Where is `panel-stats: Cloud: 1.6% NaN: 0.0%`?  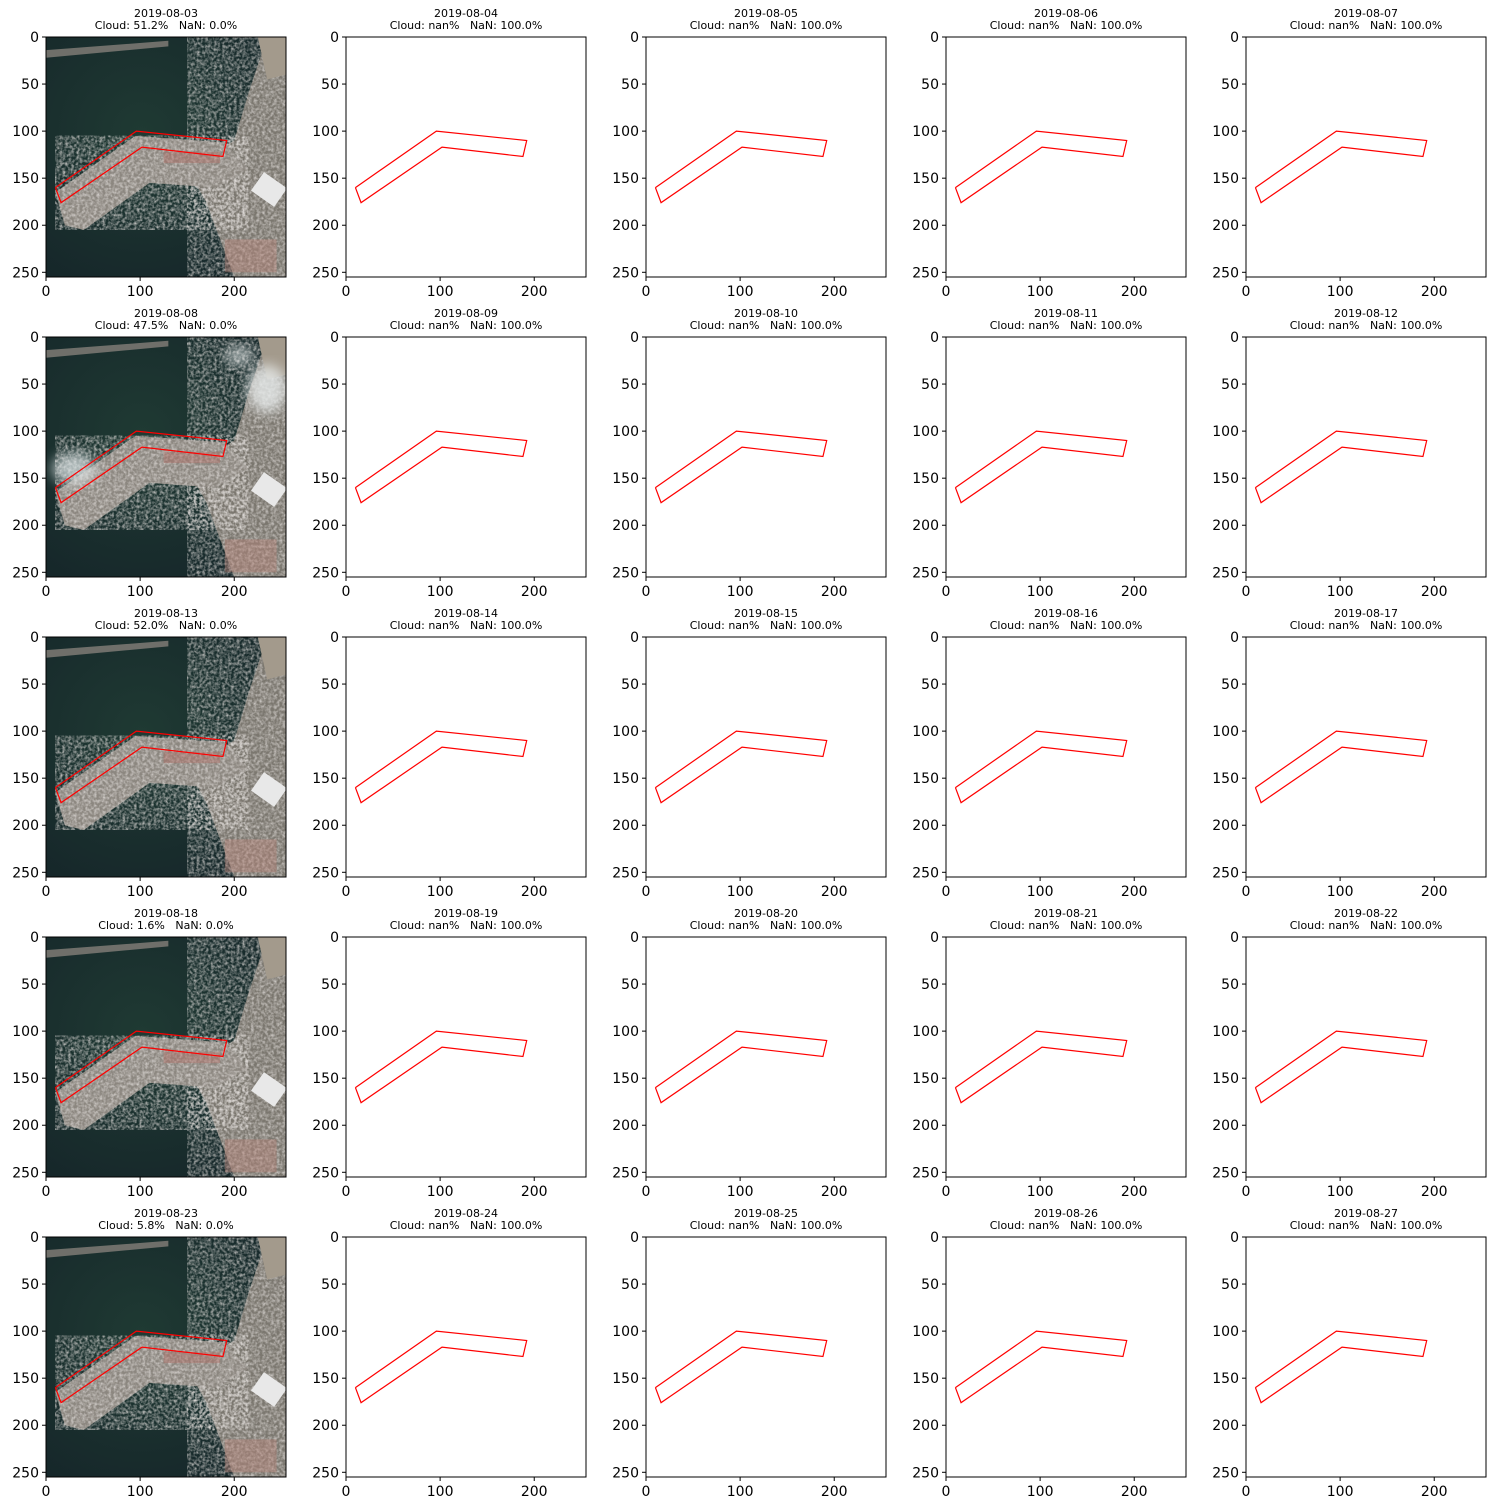
panel-stats: Cloud: 1.6% NaN: 0.0% is located at coordinates (165, 925).